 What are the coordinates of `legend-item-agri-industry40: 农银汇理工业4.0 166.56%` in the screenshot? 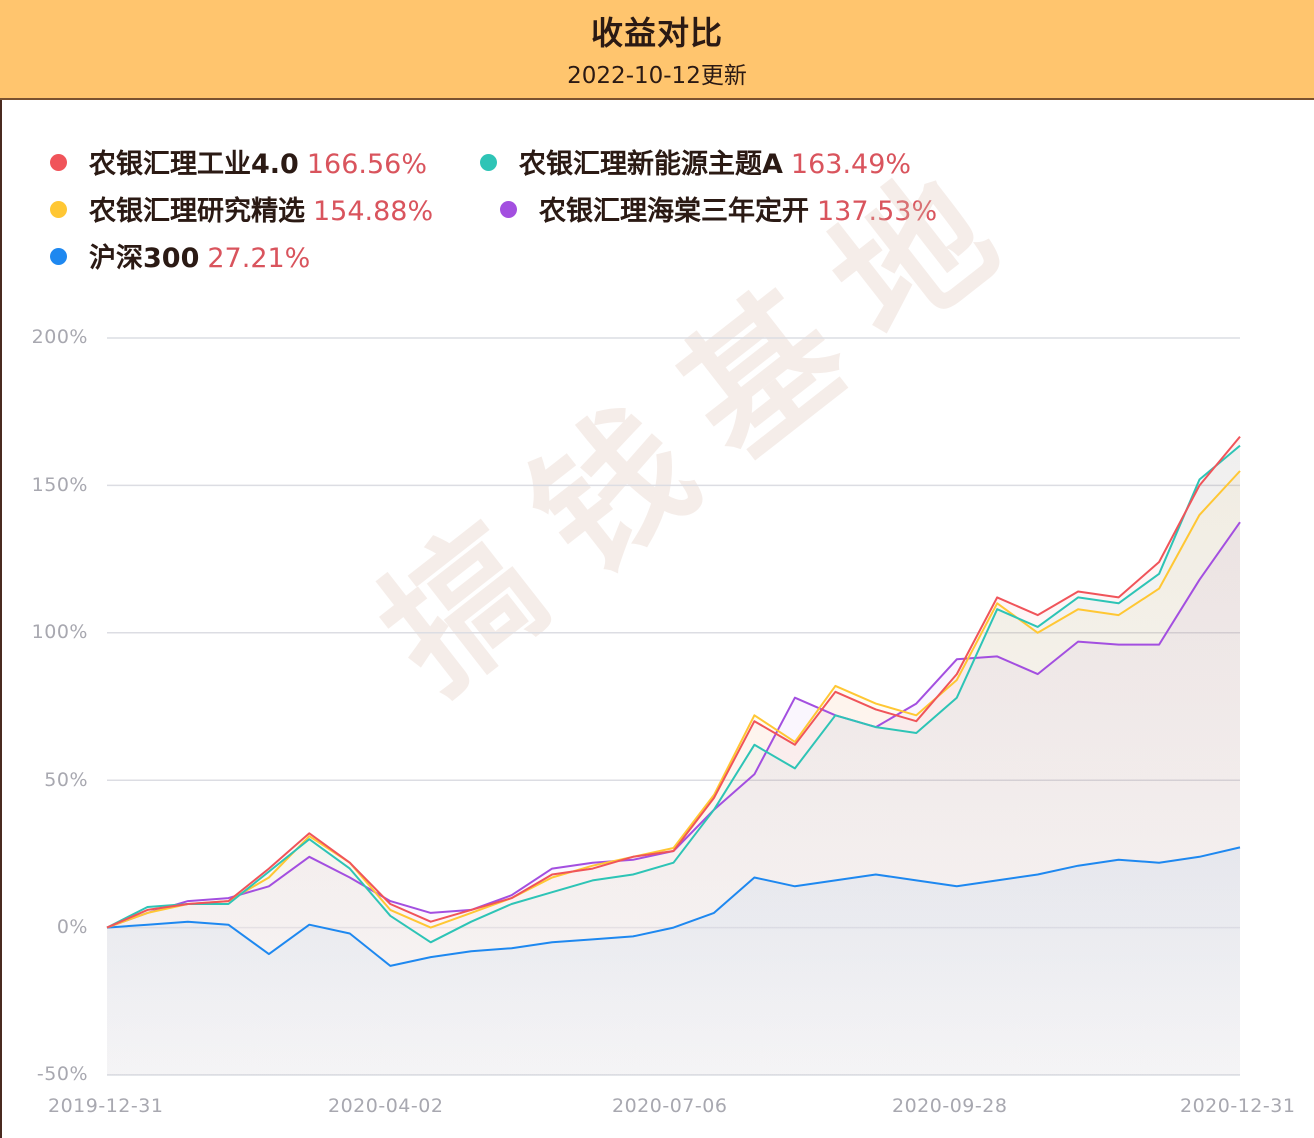 It's located at (238, 165).